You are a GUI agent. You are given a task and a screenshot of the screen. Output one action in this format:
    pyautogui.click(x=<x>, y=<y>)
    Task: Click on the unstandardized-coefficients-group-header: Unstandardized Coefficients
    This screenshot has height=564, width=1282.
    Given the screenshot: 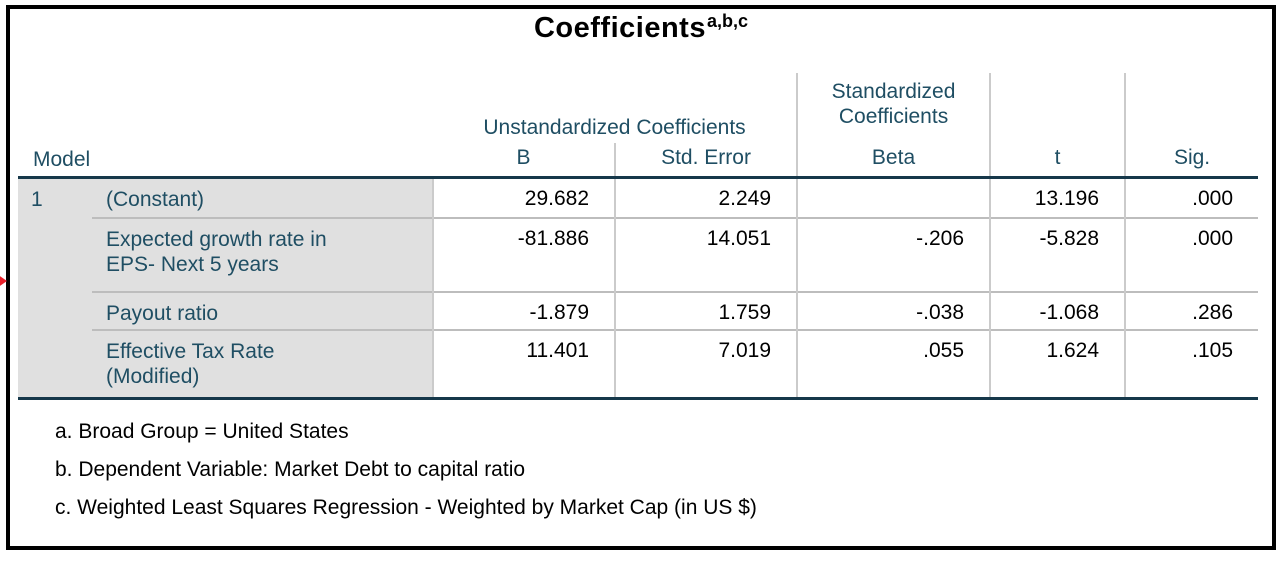 What is the action you would take?
    pyautogui.click(x=614, y=127)
    